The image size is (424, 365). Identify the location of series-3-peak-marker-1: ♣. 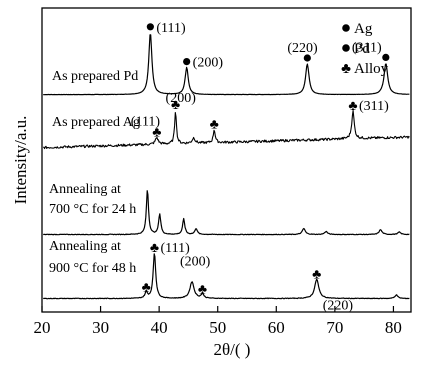
(154, 248).